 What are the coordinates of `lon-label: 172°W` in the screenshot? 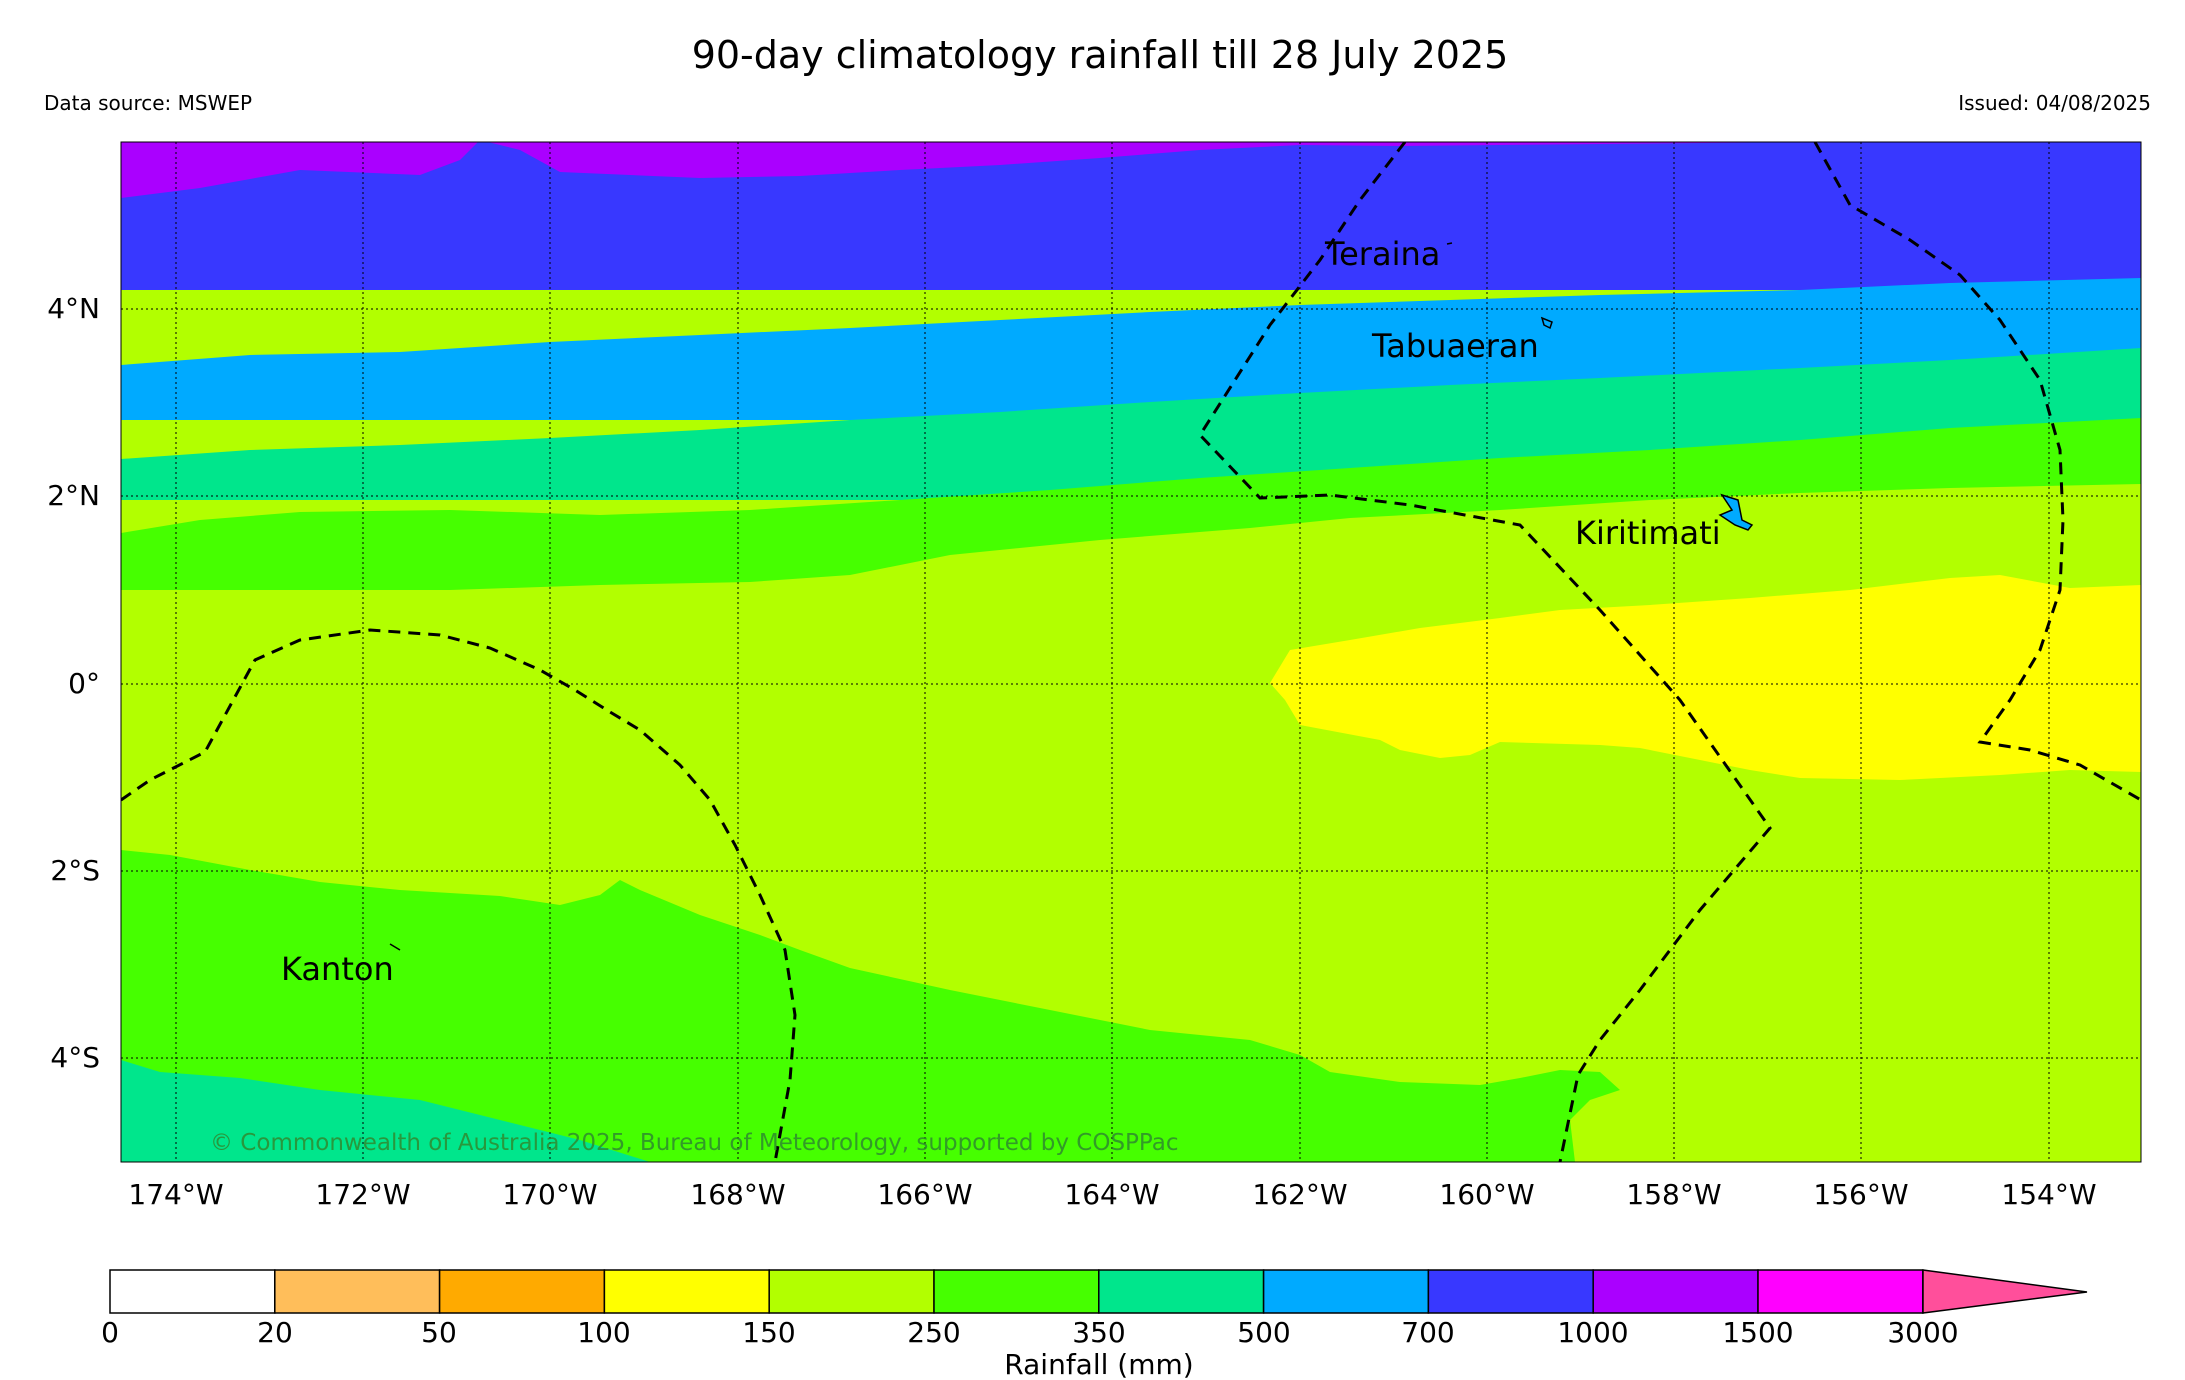 It's located at (362, 1194).